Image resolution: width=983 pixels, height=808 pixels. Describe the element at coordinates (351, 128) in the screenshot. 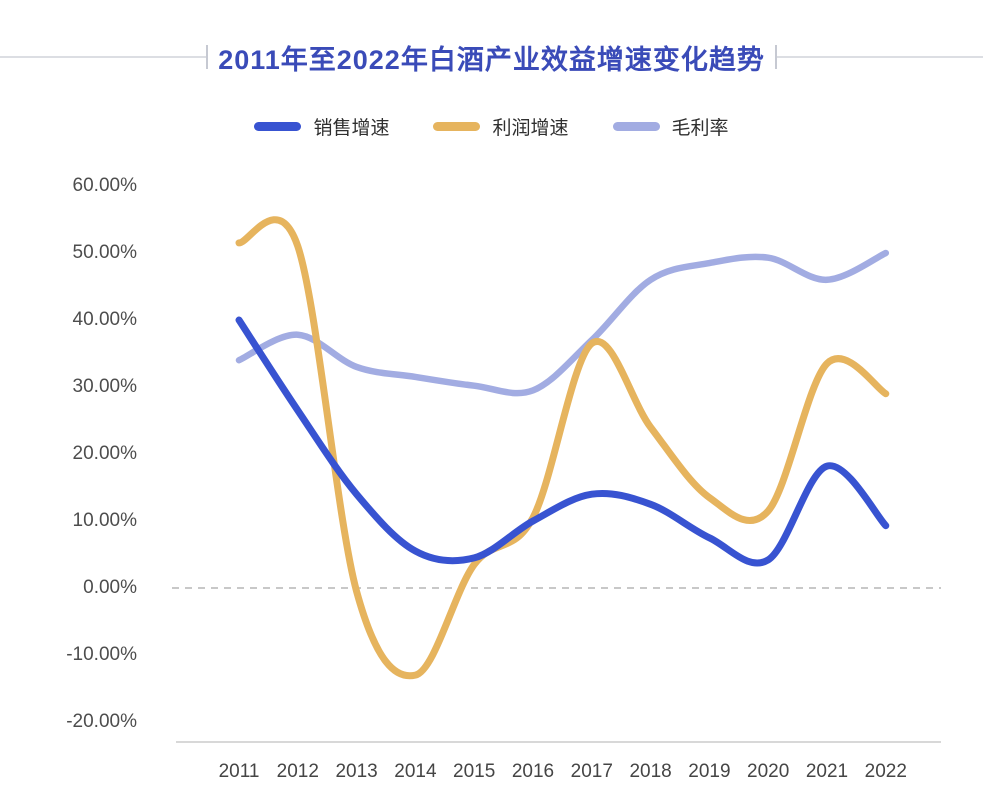

I see `legend-label-sales: 销售增速` at that location.